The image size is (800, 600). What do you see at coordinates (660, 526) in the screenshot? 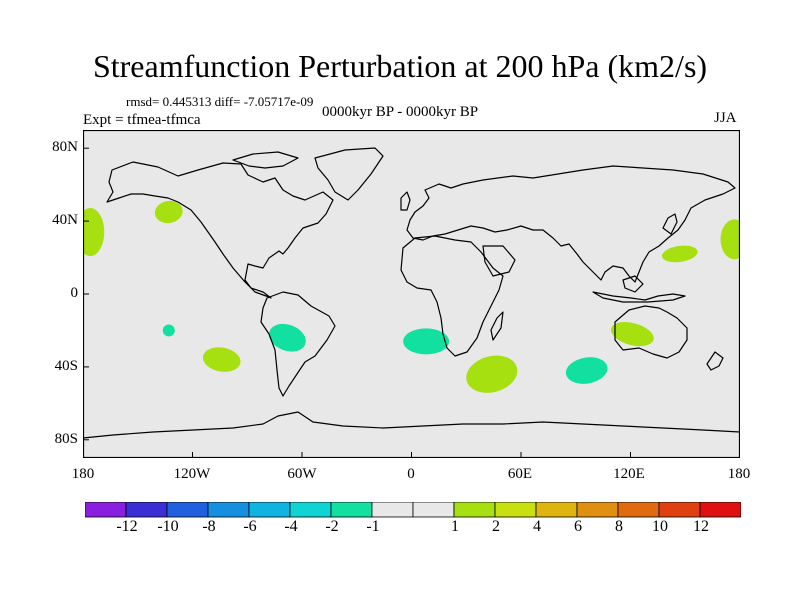
I see `colorbar-label: 10` at bounding box center [660, 526].